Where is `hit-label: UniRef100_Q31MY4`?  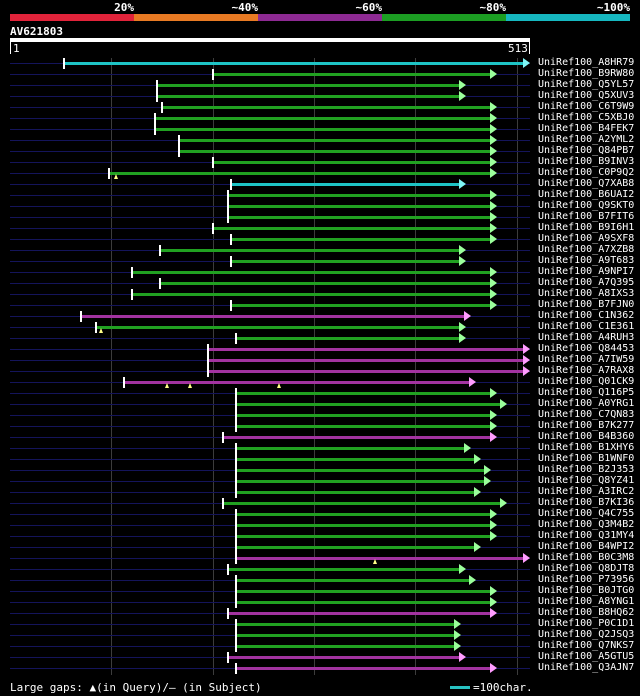
hit-label: UniRef100_Q31MY4 is located at coordinates (586, 535).